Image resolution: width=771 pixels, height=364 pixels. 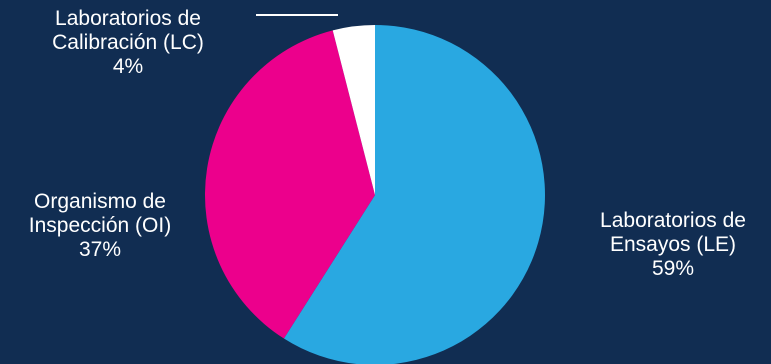 I want to click on slice-label-lc-percent: 4%, so click(x=128, y=66).